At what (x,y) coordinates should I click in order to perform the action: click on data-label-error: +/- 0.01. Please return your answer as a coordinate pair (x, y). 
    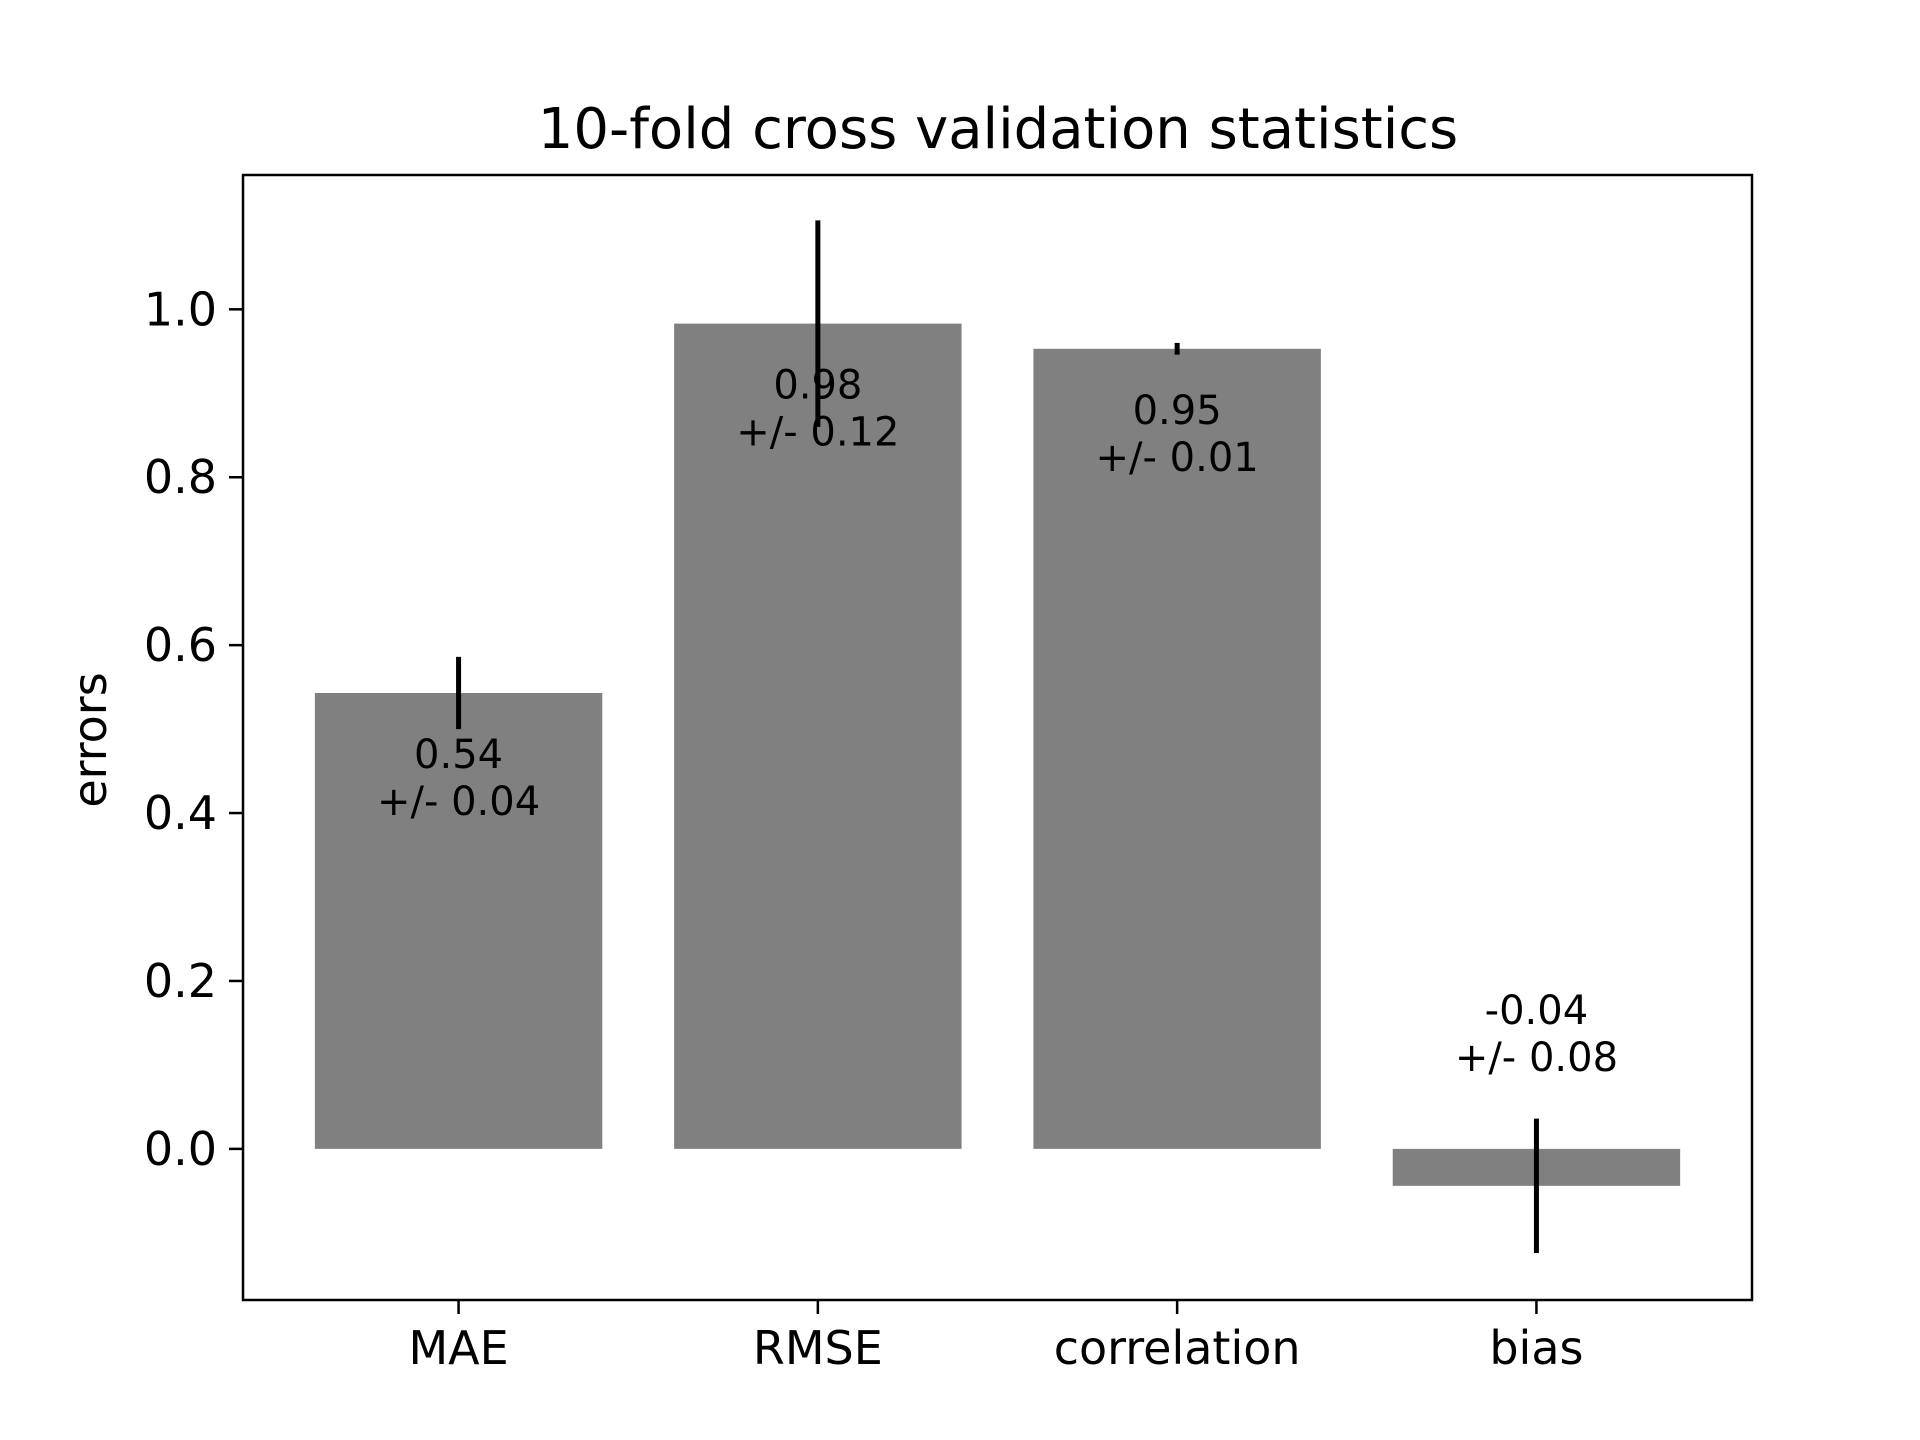
    Looking at the image, I should click on (1177, 458).